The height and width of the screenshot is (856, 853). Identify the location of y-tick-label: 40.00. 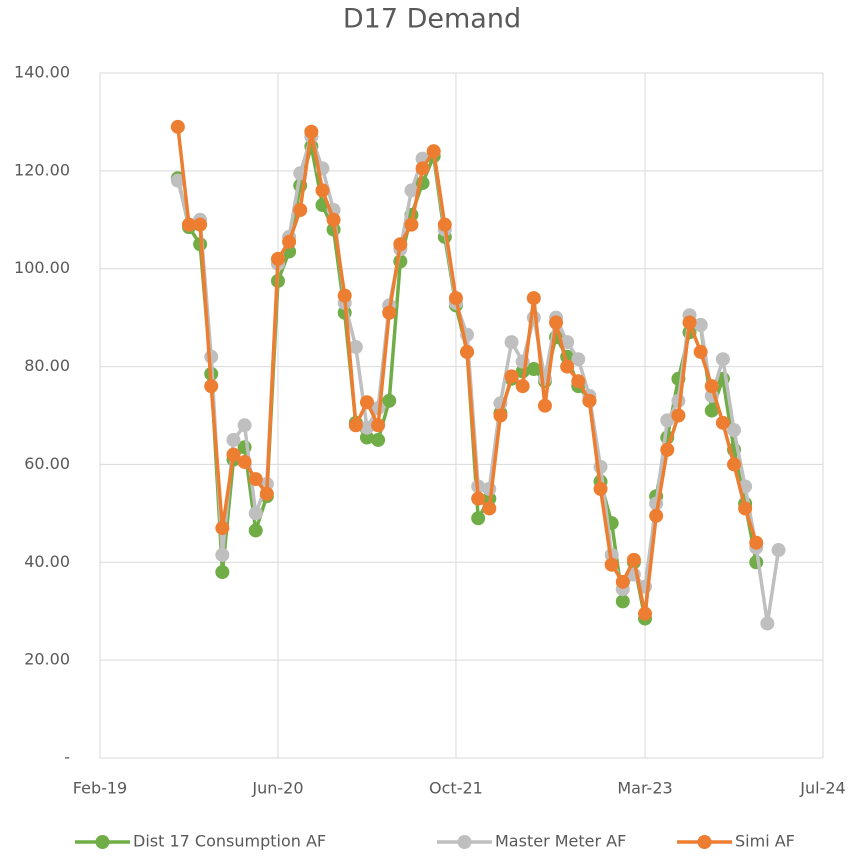
(47, 561).